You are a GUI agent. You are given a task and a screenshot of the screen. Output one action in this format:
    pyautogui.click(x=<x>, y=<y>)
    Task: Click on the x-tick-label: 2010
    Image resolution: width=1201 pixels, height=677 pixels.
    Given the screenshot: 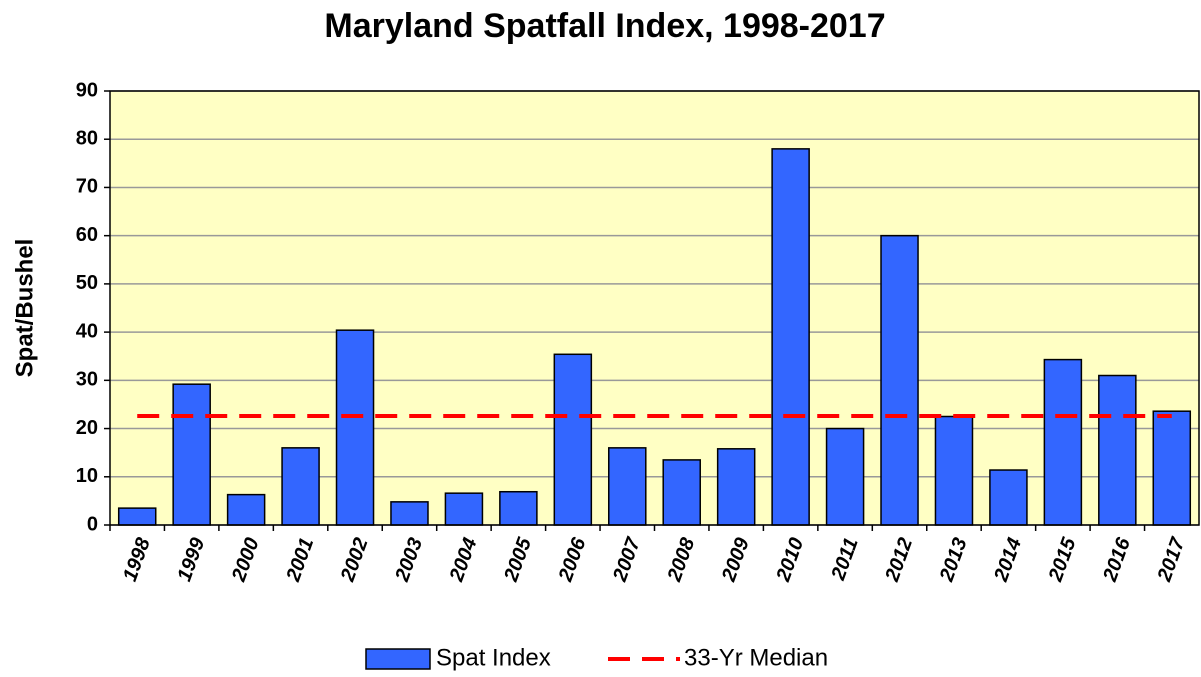 What is the action you would take?
    pyautogui.click(x=790, y=560)
    